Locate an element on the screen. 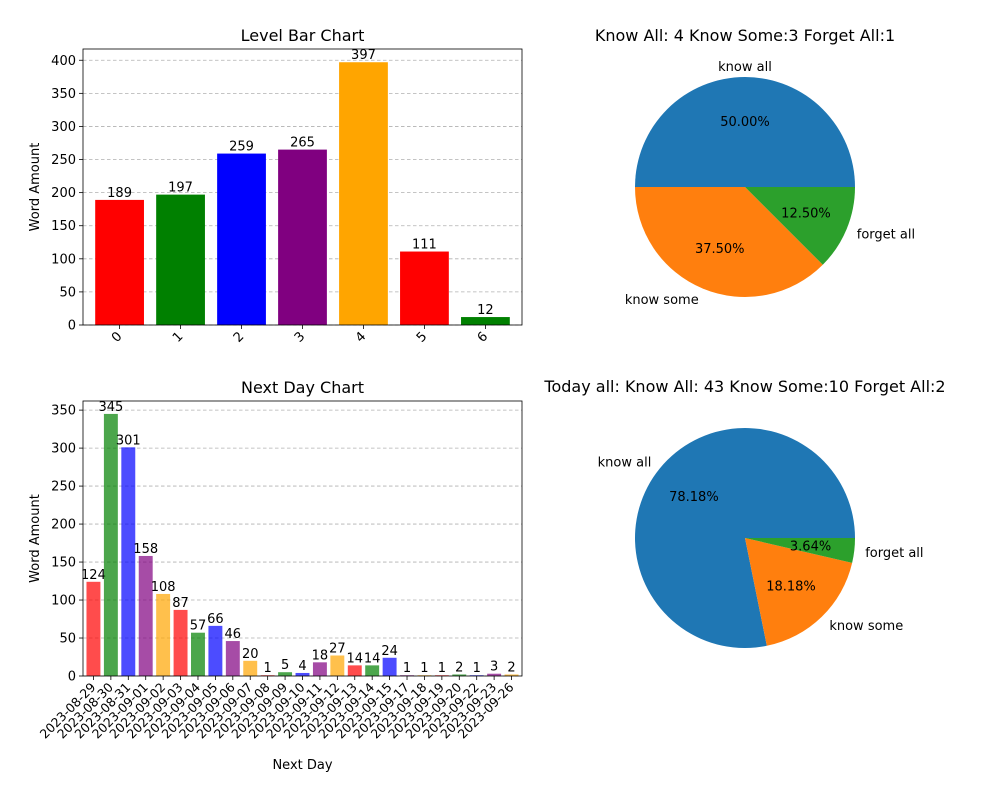 The height and width of the screenshot is (800, 1000). bar-value-label: 108 is located at coordinates (163, 587).